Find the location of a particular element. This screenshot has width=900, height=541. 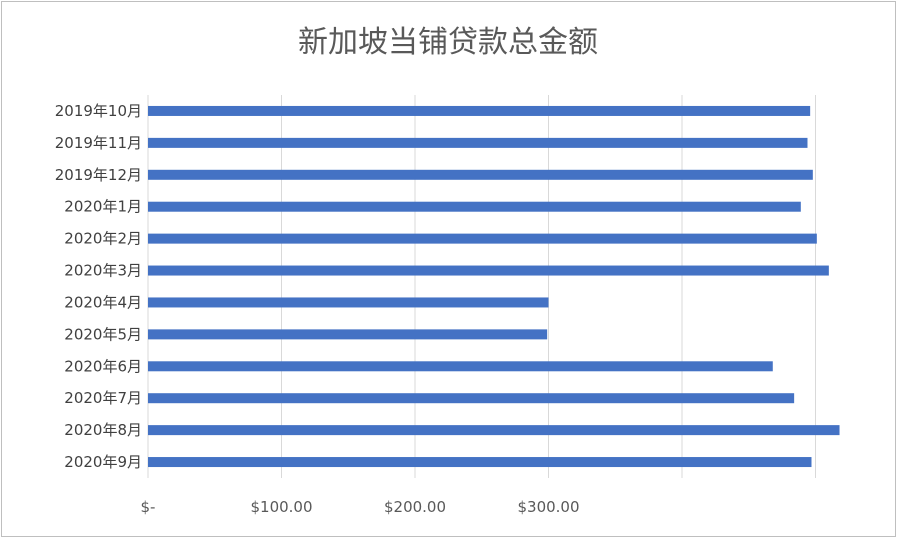

x-tick-label: $200.00 is located at coordinates (415, 507).